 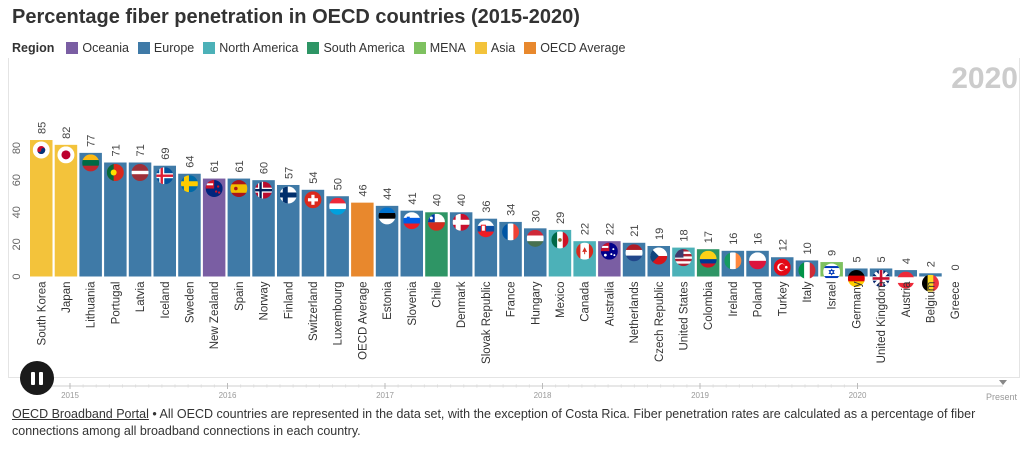 I want to click on category-label: Italy, so click(x=808, y=291).